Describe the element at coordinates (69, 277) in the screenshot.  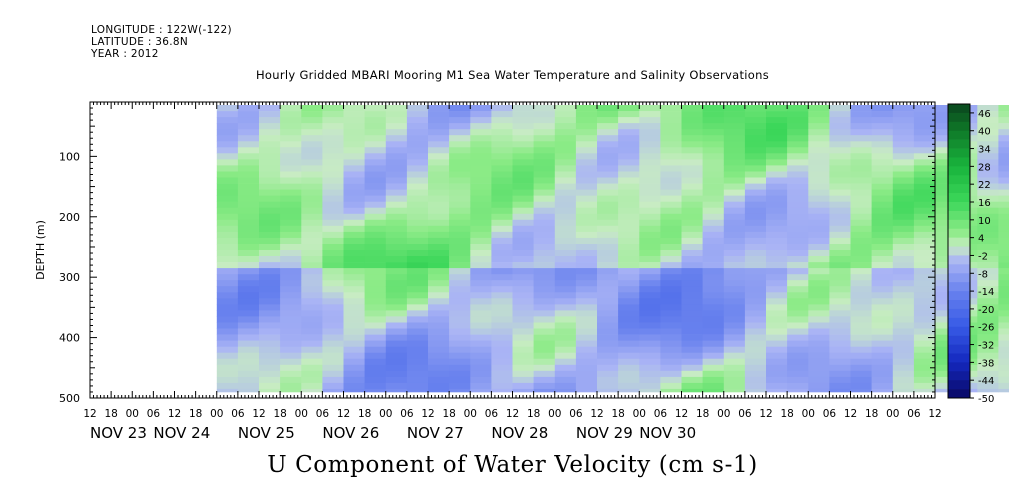
I see `y-tick-label: 300` at that location.